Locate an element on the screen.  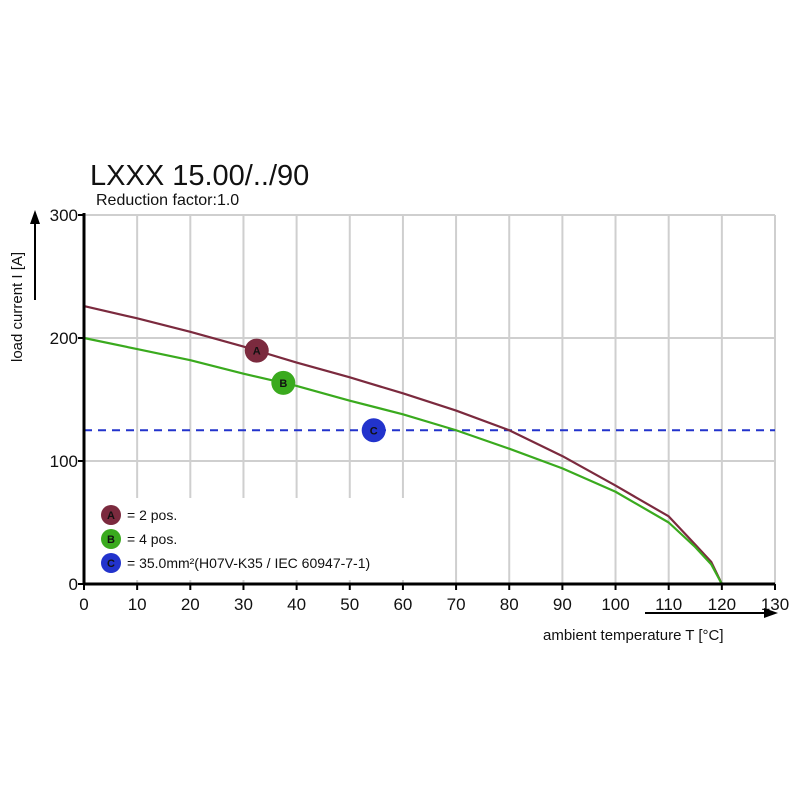
series-a-marker is located at coordinates (256, 350).